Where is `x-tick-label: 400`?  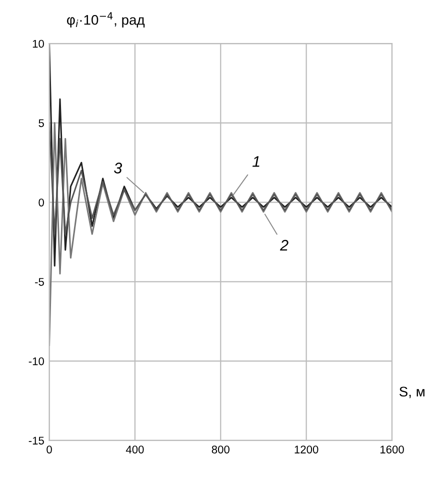 x-tick-label: 400 is located at coordinates (135, 450).